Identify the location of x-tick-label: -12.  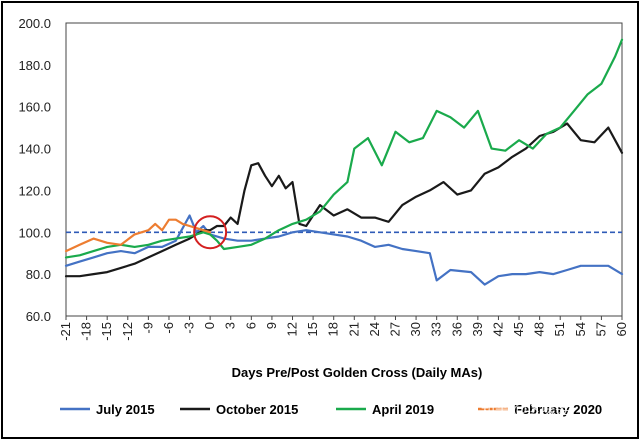
(127, 331).